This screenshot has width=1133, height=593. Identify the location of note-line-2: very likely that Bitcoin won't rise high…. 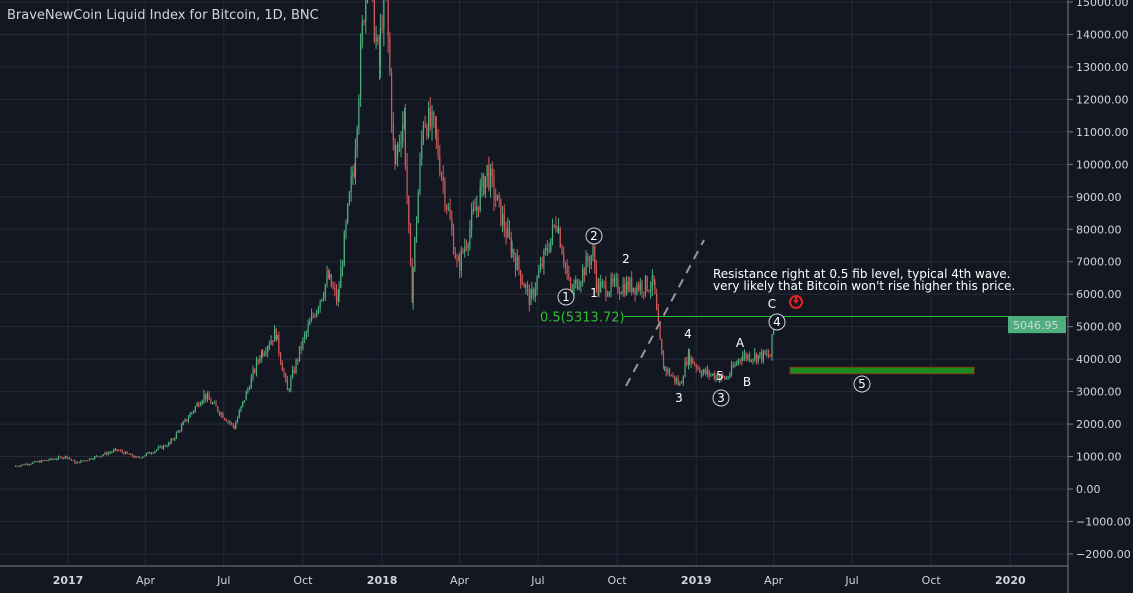
(864, 286).